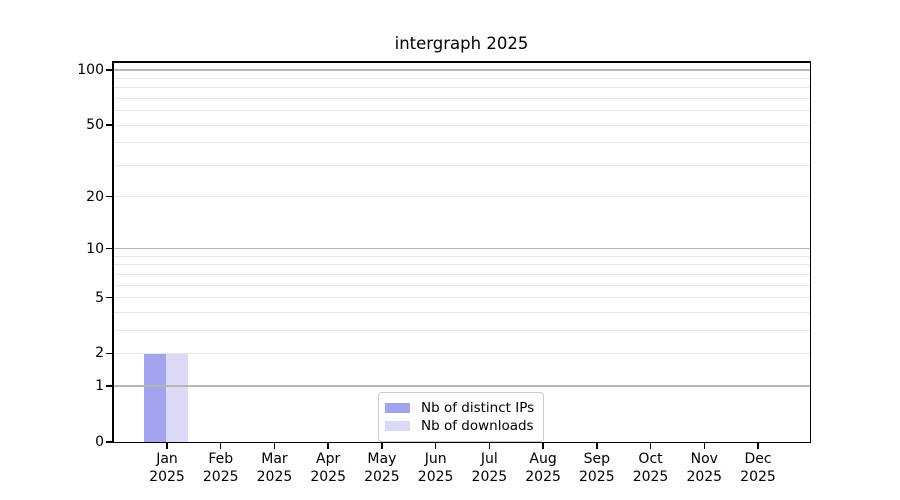 The width and height of the screenshot is (900, 500). I want to click on month-name: May, so click(382, 459).